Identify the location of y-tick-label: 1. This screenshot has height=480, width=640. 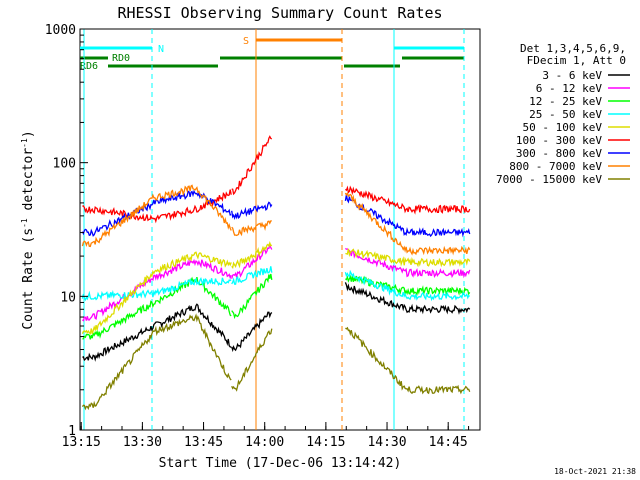
(72, 431).